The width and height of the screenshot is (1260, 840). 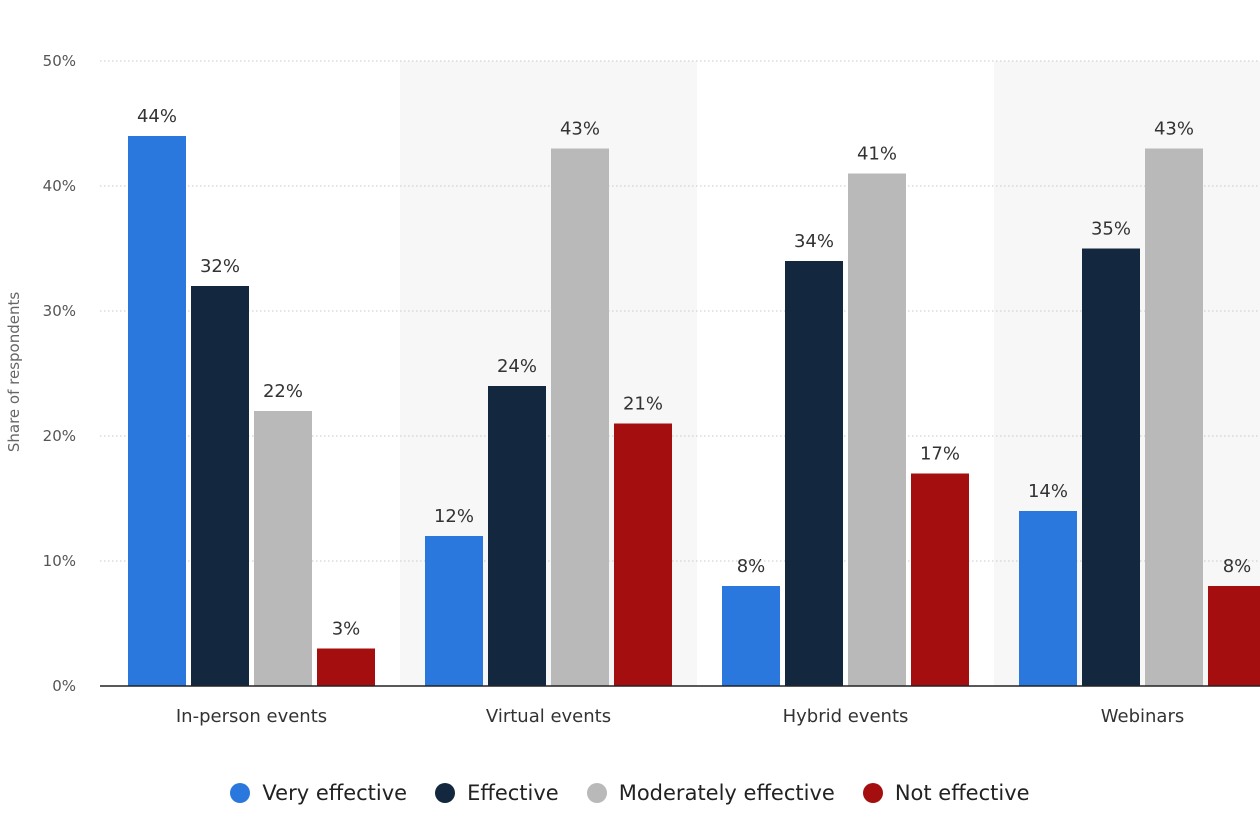 I want to click on data-label: 14%, so click(x=1048, y=491).